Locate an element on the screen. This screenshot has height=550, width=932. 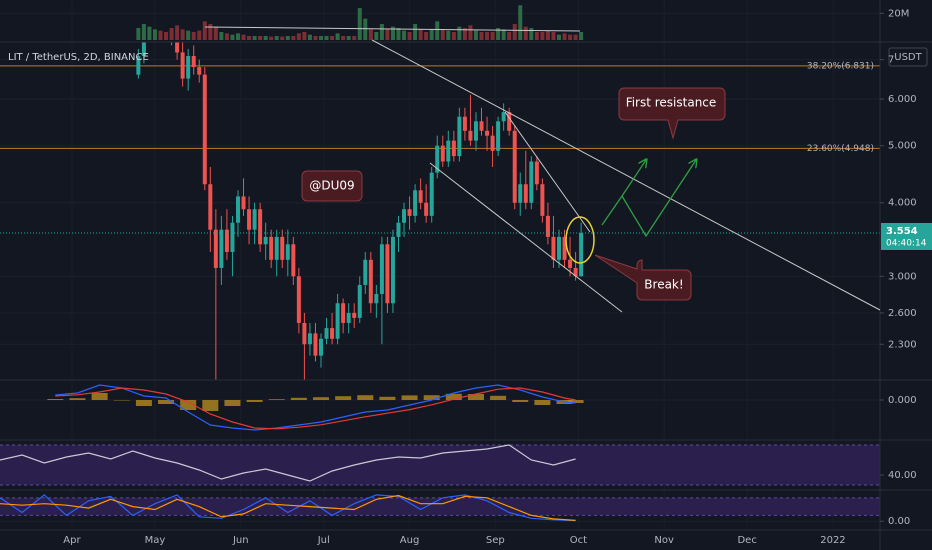
legend-title: LIT / TetherUS, 2D, BINANCE is located at coordinates (78, 57).